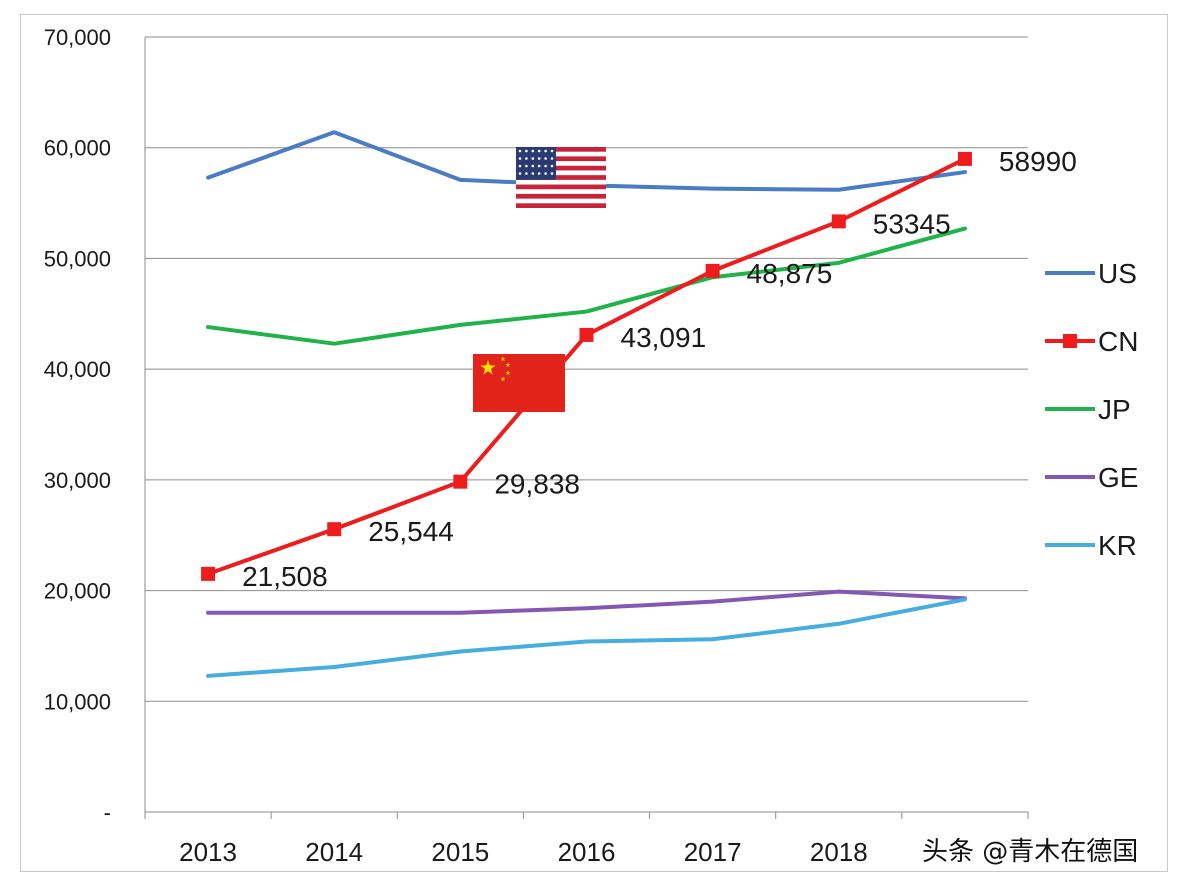 This screenshot has height=890, width=1196. What do you see at coordinates (1088, 409) in the screenshot?
I see `legend-entry-jp: JP` at bounding box center [1088, 409].